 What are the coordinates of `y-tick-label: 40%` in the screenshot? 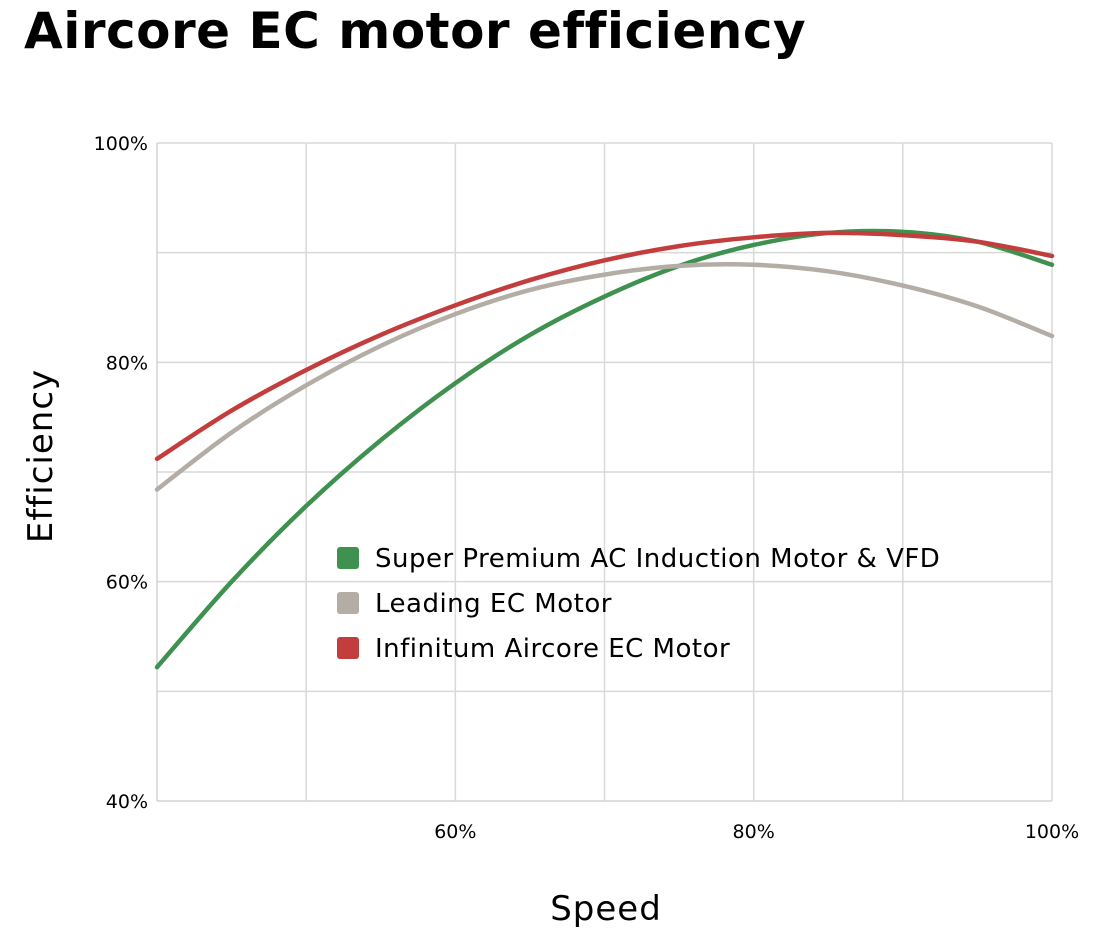 It's located at (127, 802).